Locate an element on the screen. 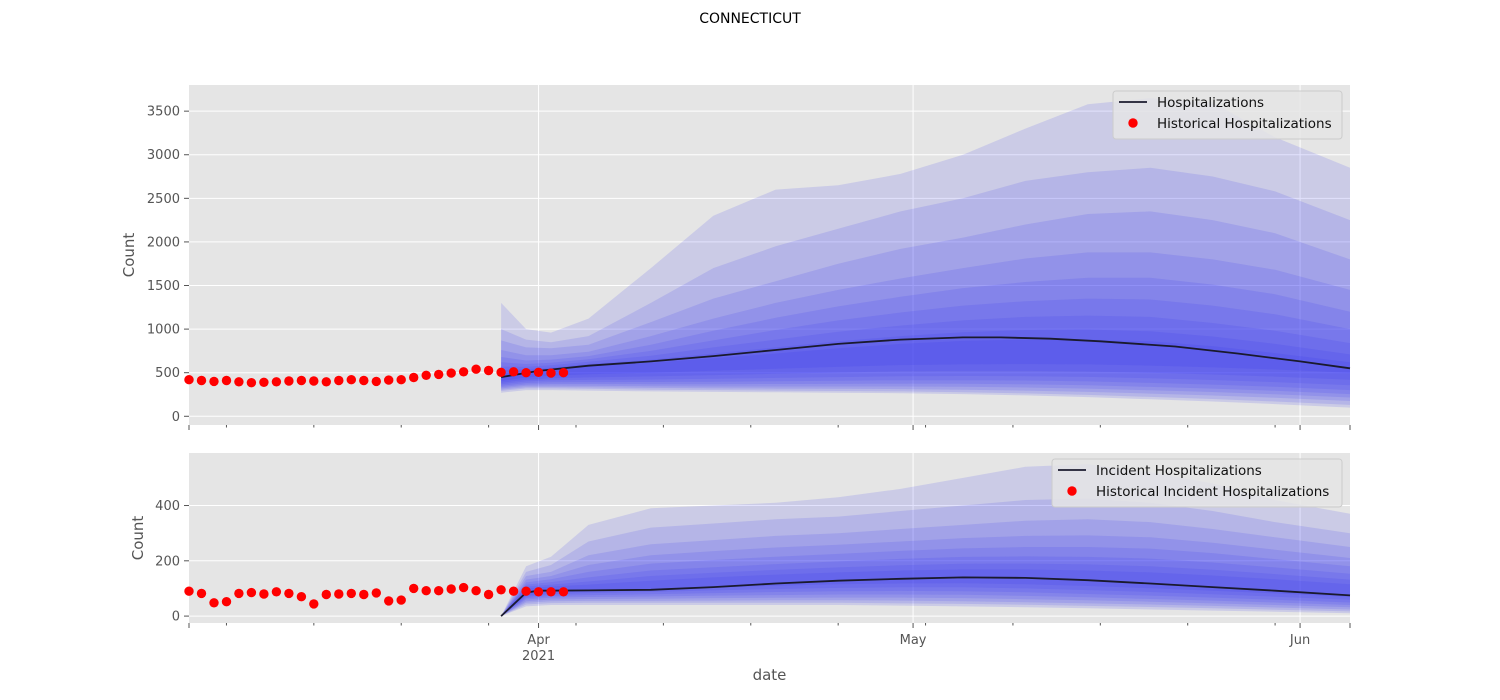 The image size is (1500, 700). figure-title: CONNECTICUT is located at coordinates (750, 19).